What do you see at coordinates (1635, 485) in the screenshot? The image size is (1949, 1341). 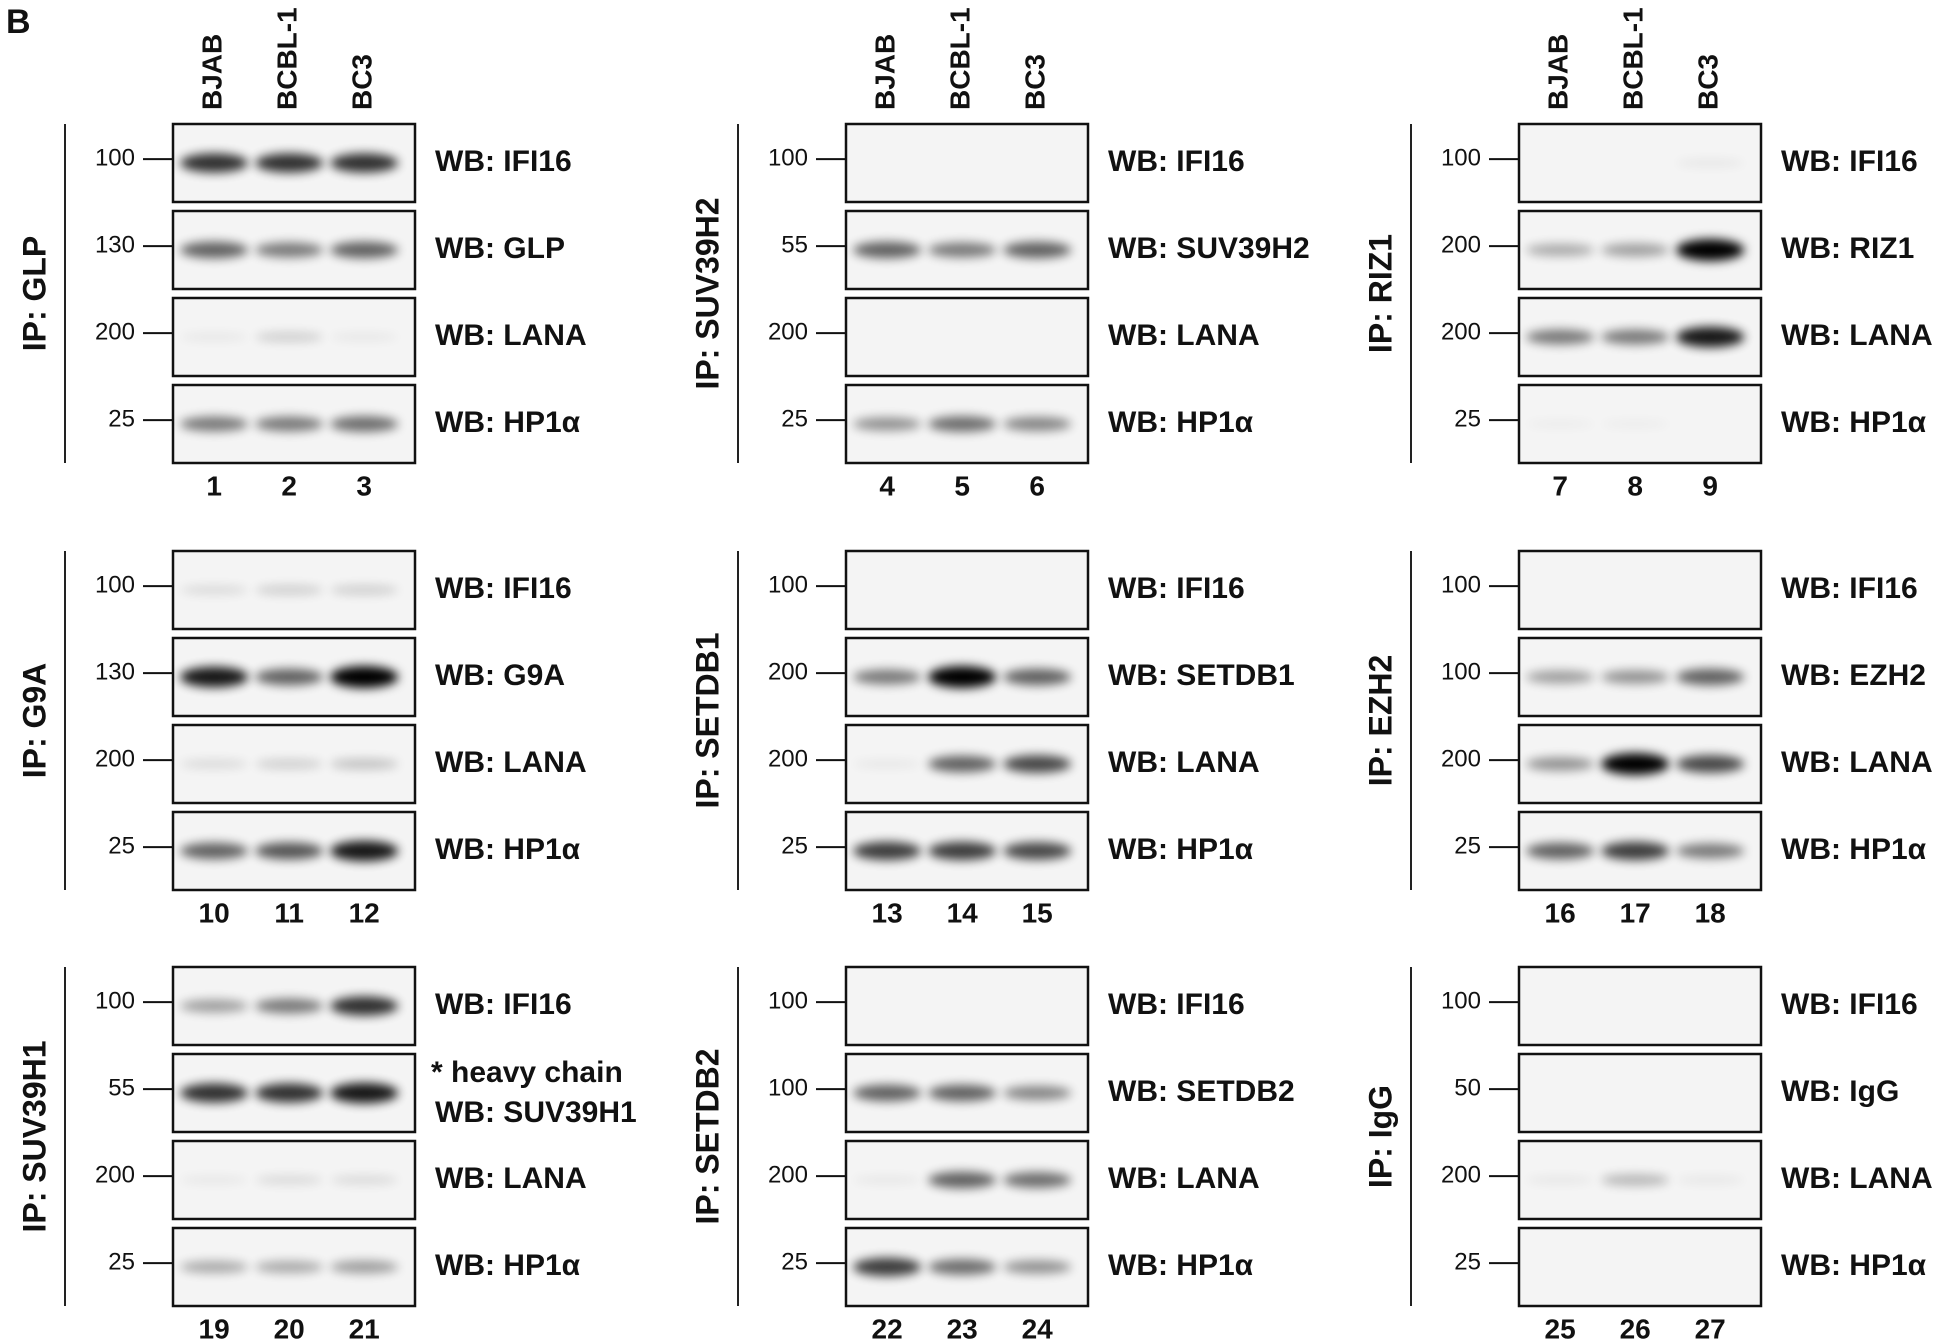 I see `lane-number: 8` at bounding box center [1635, 485].